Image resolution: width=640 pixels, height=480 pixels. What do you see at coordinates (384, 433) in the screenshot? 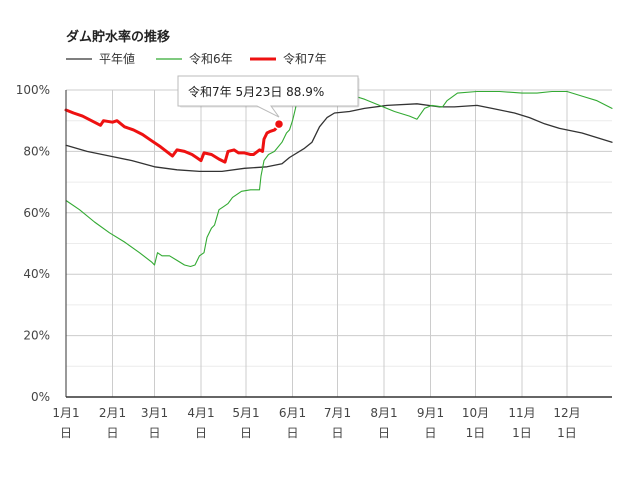
I see `x-tick-sublabel-7: 日` at bounding box center [384, 433].